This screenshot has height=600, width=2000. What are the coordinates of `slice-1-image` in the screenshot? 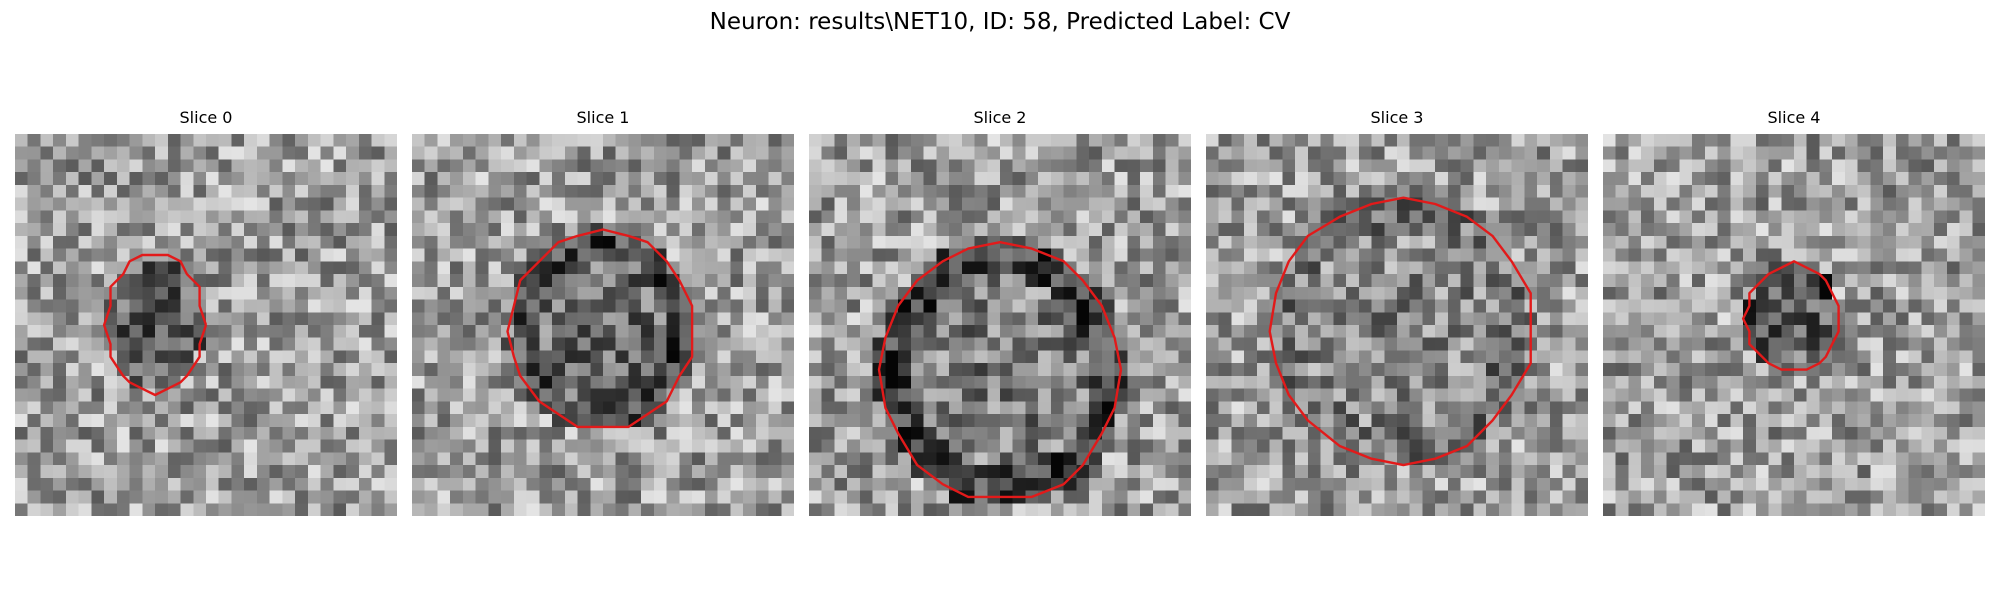 It's located at (603, 325).